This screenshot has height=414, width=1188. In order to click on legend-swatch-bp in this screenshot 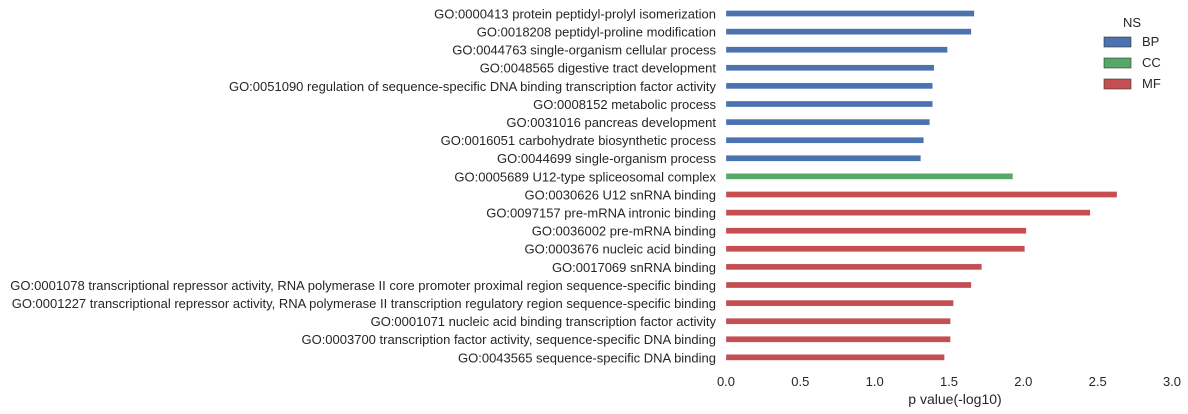, I will do `click(1117, 42)`.